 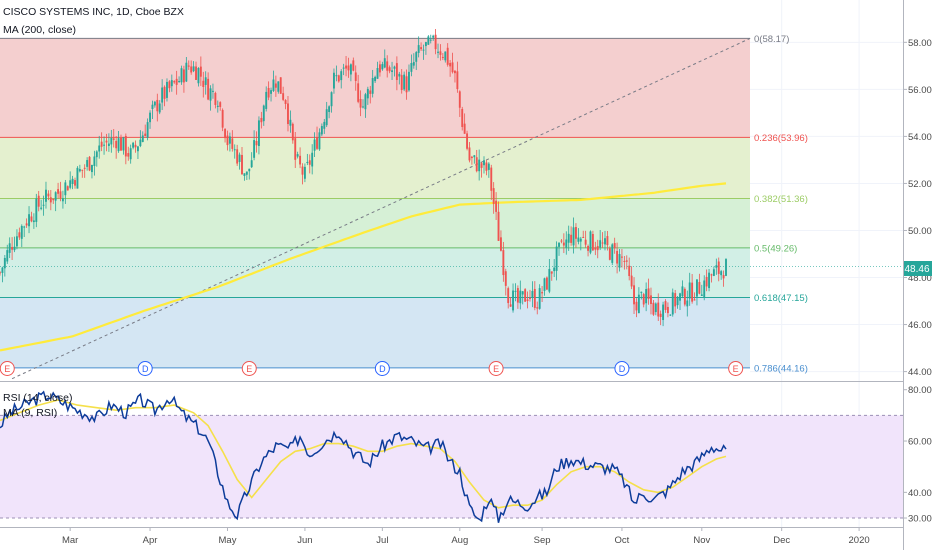 I want to click on price-tick-label: 44.00, so click(x=920, y=372).